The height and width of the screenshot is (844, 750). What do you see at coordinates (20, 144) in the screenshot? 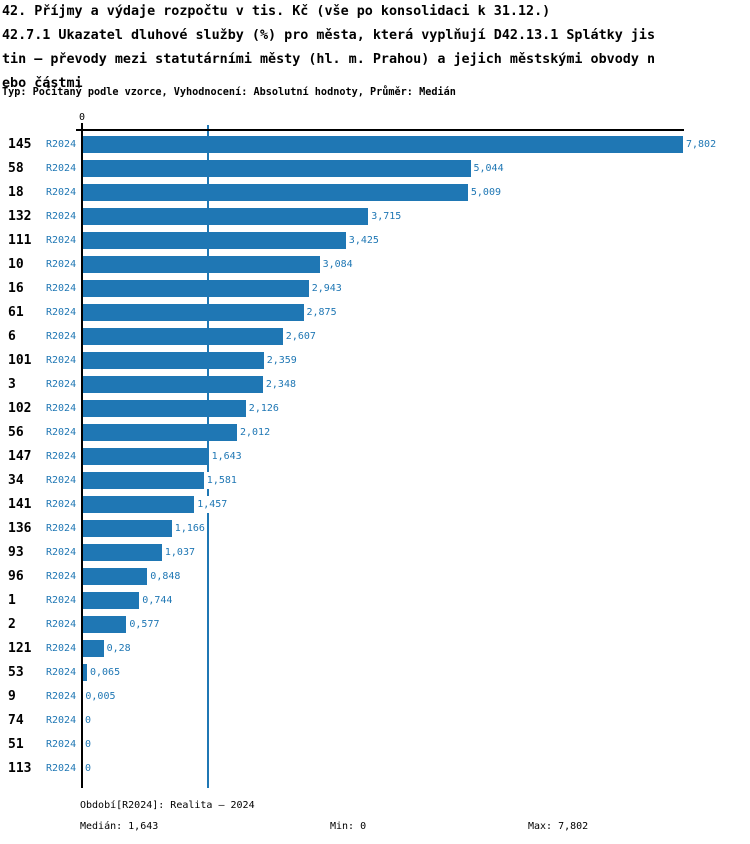
I see `category-label: 145` at bounding box center [20, 144].